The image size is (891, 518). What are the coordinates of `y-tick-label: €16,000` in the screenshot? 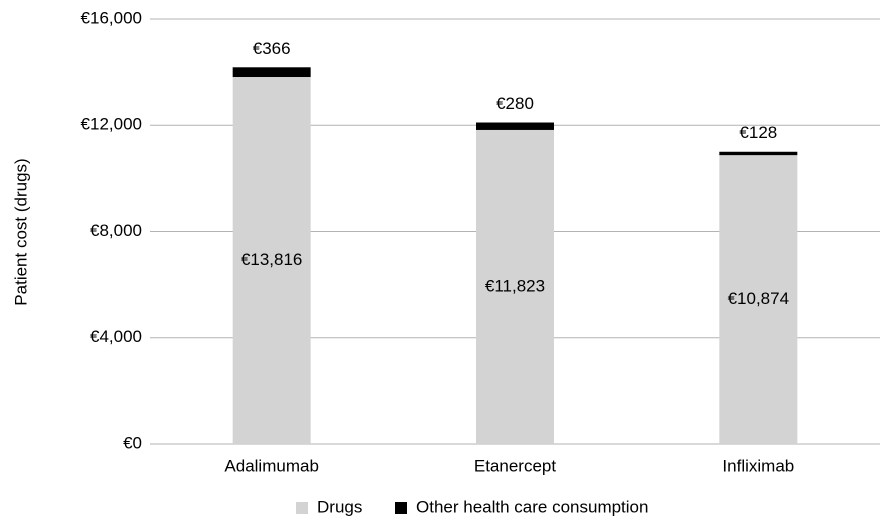 It's located at (111, 17).